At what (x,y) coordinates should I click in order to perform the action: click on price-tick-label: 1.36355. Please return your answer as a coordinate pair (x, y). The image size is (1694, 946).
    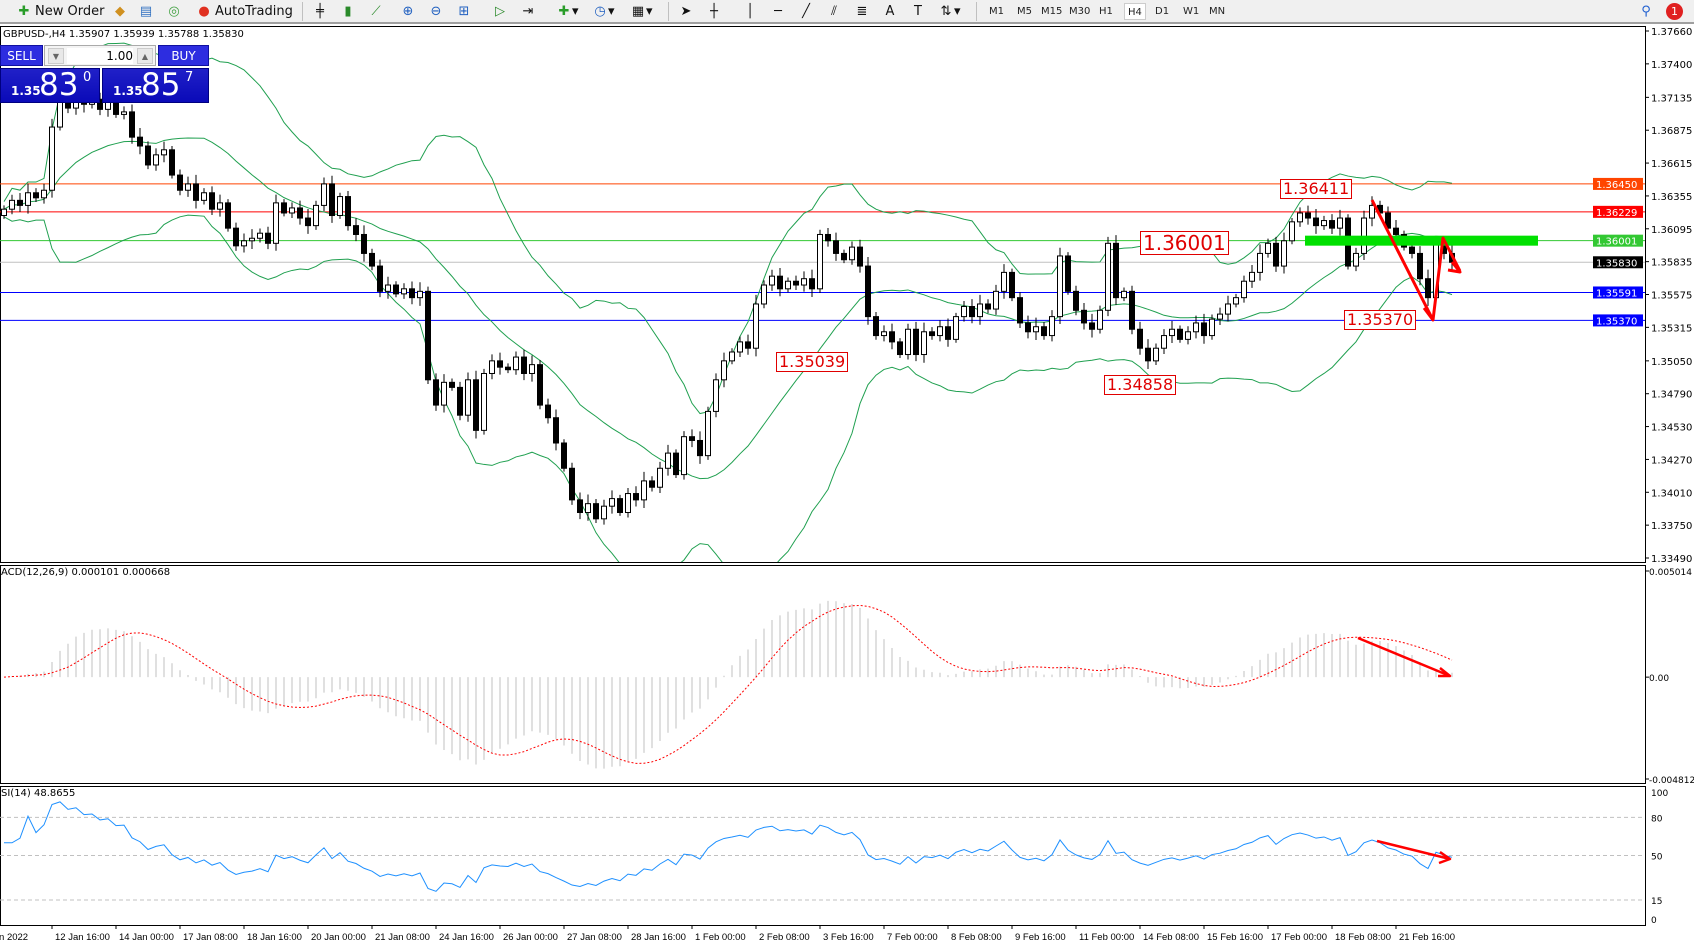
    Looking at the image, I should click on (1671, 197).